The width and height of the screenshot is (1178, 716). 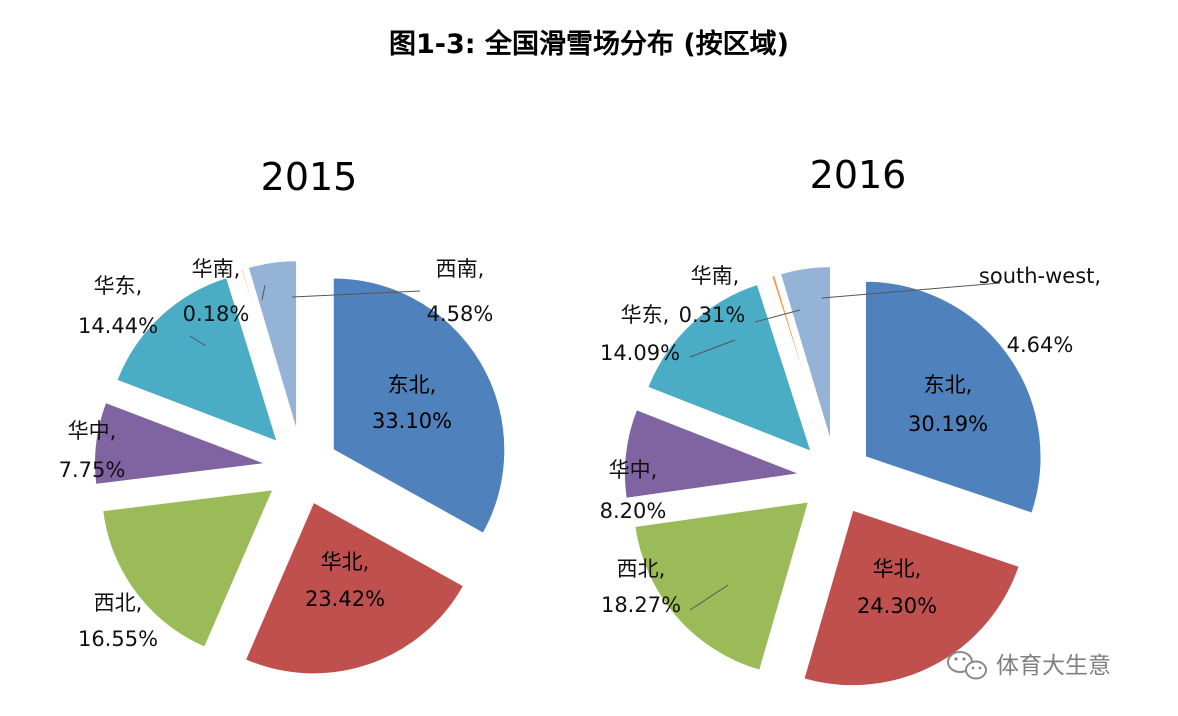 What do you see at coordinates (589, 44) in the screenshot?
I see `figure-title: 图1-3: 全国滑雪场分布 (按区域)` at bounding box center [589, 44].